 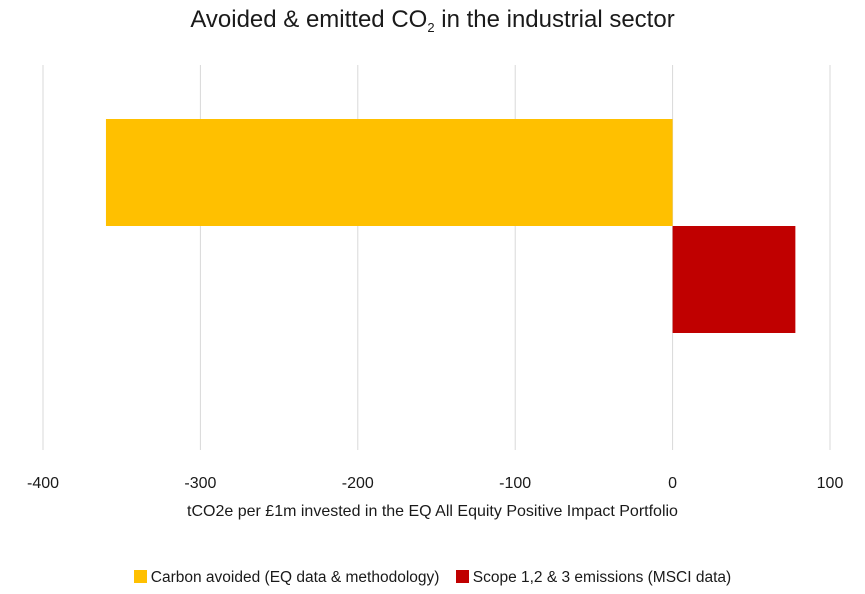 What do you see at coordinates (200, 483) in the screenshot?
I see `x-tick-label: -300` at bounding box center [200, 483].